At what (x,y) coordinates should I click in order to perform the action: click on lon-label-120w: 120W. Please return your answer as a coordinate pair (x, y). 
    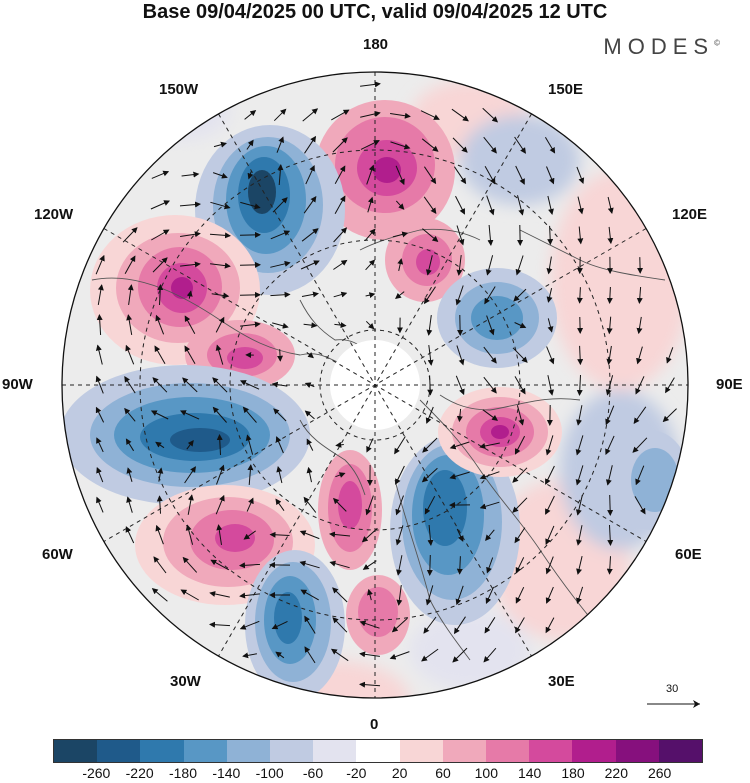
    Looking at the image, I should click on (54, 214).